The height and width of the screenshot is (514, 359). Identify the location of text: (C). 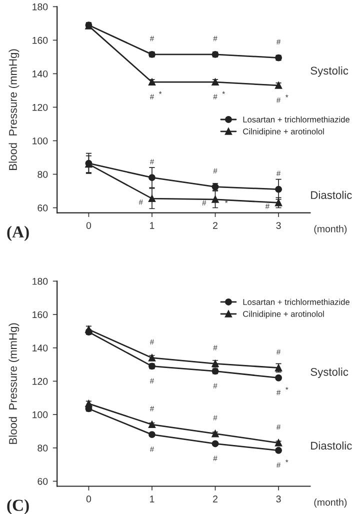
(18, 506).